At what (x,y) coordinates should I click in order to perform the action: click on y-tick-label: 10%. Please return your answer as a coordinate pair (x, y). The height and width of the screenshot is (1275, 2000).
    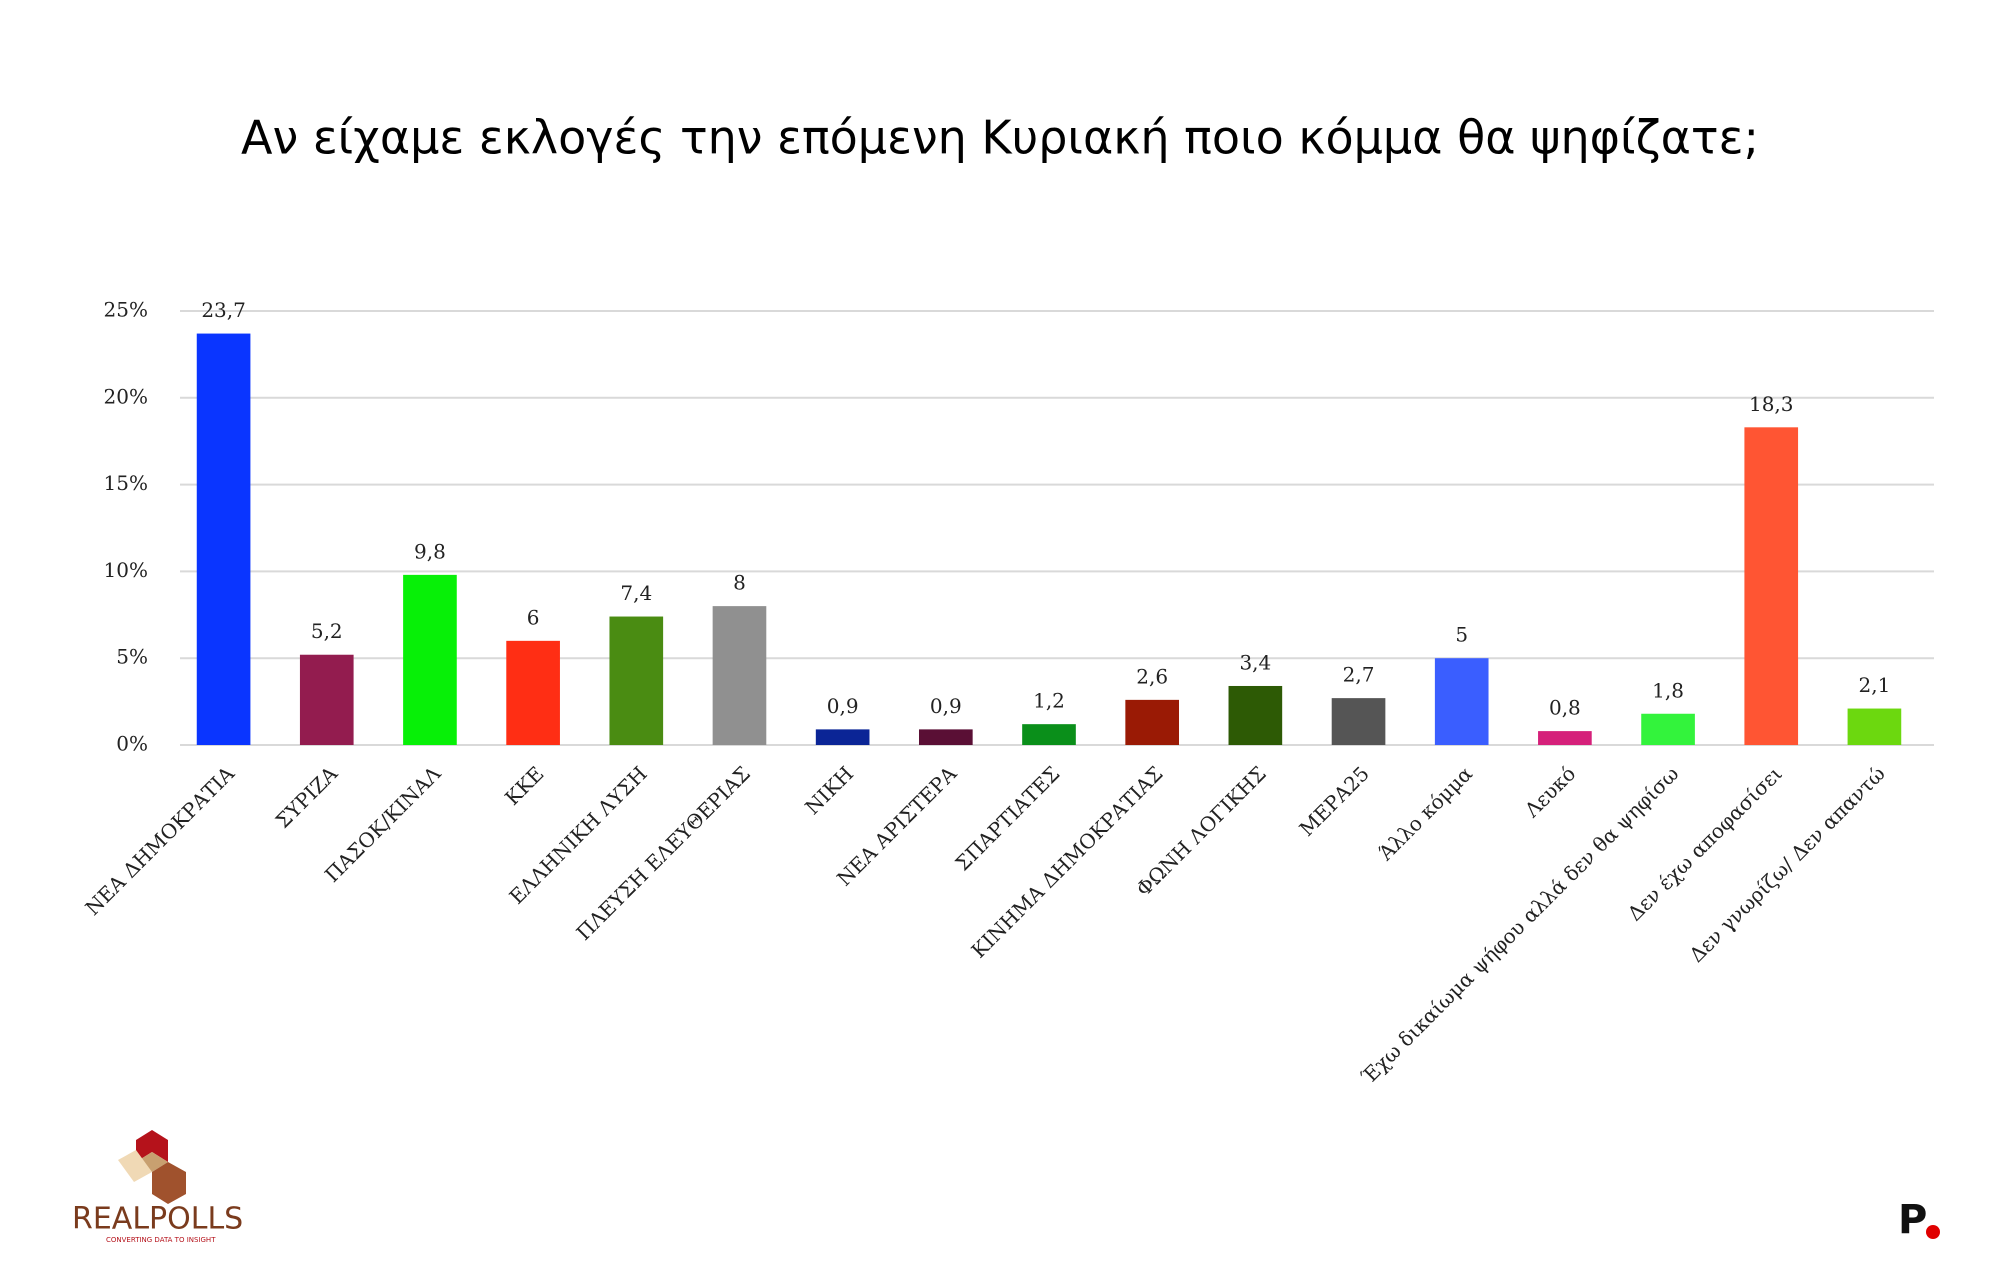
    Looking at the image, I should click on (126, 570).